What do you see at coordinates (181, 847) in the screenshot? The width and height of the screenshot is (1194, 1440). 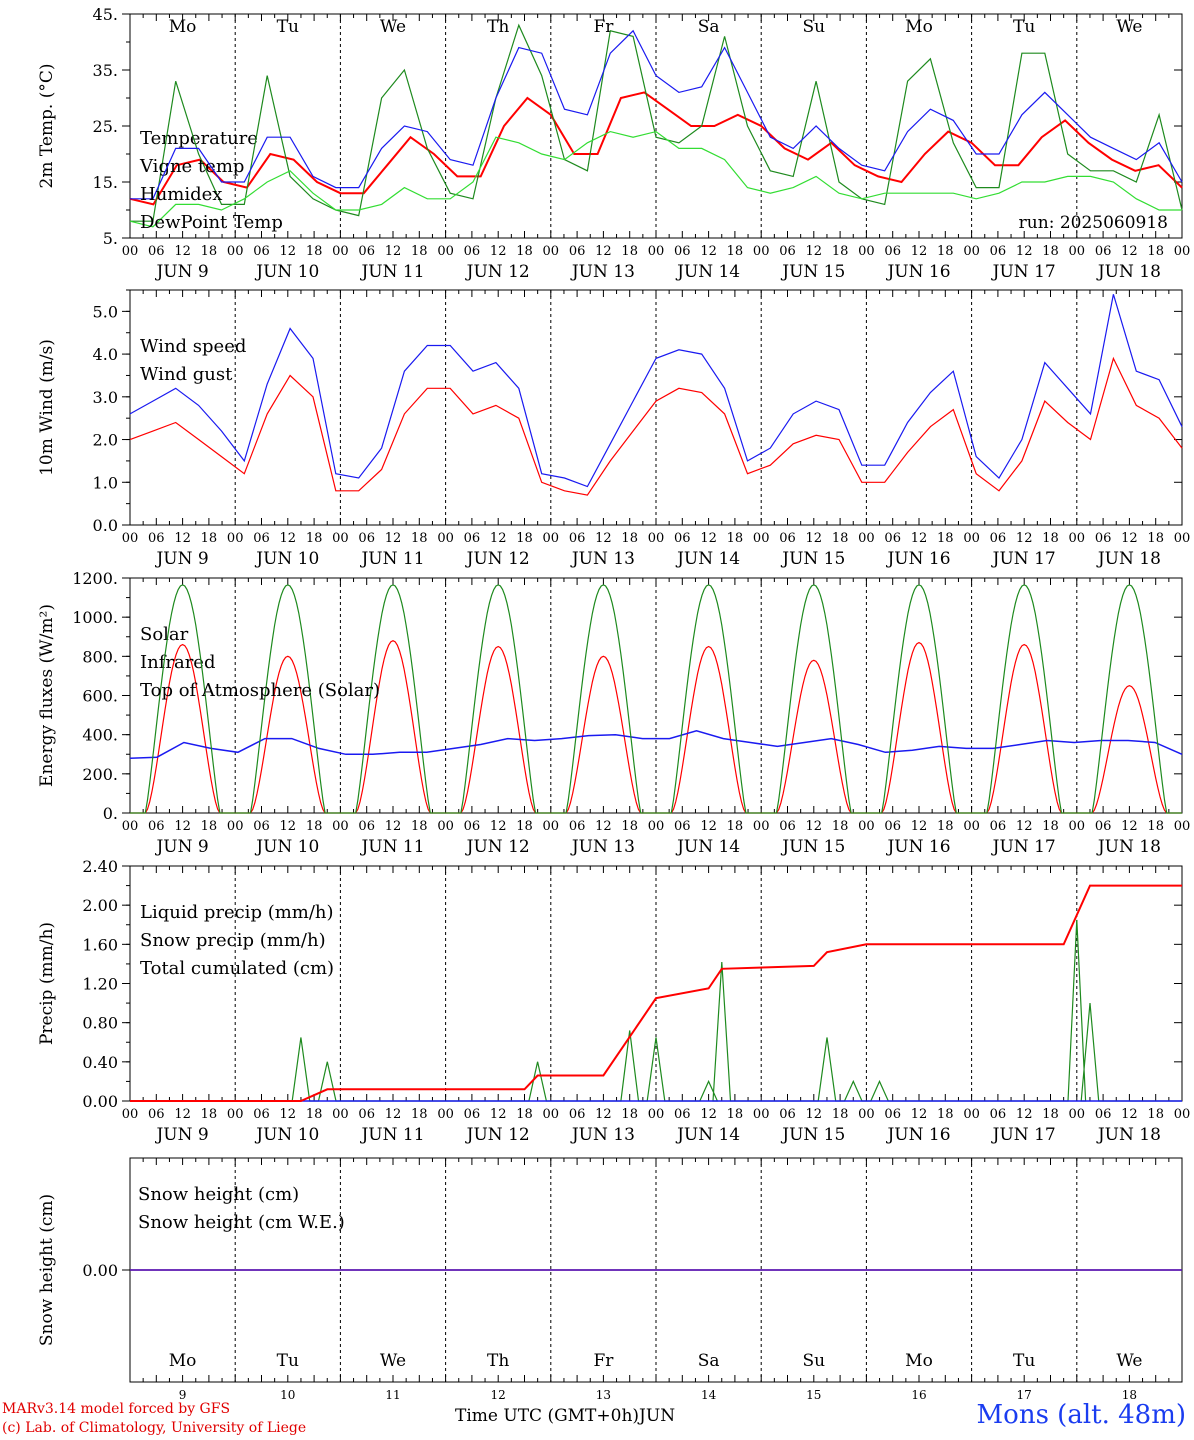 I see `date-label: JUN 9` at bounding box center [181, 847].